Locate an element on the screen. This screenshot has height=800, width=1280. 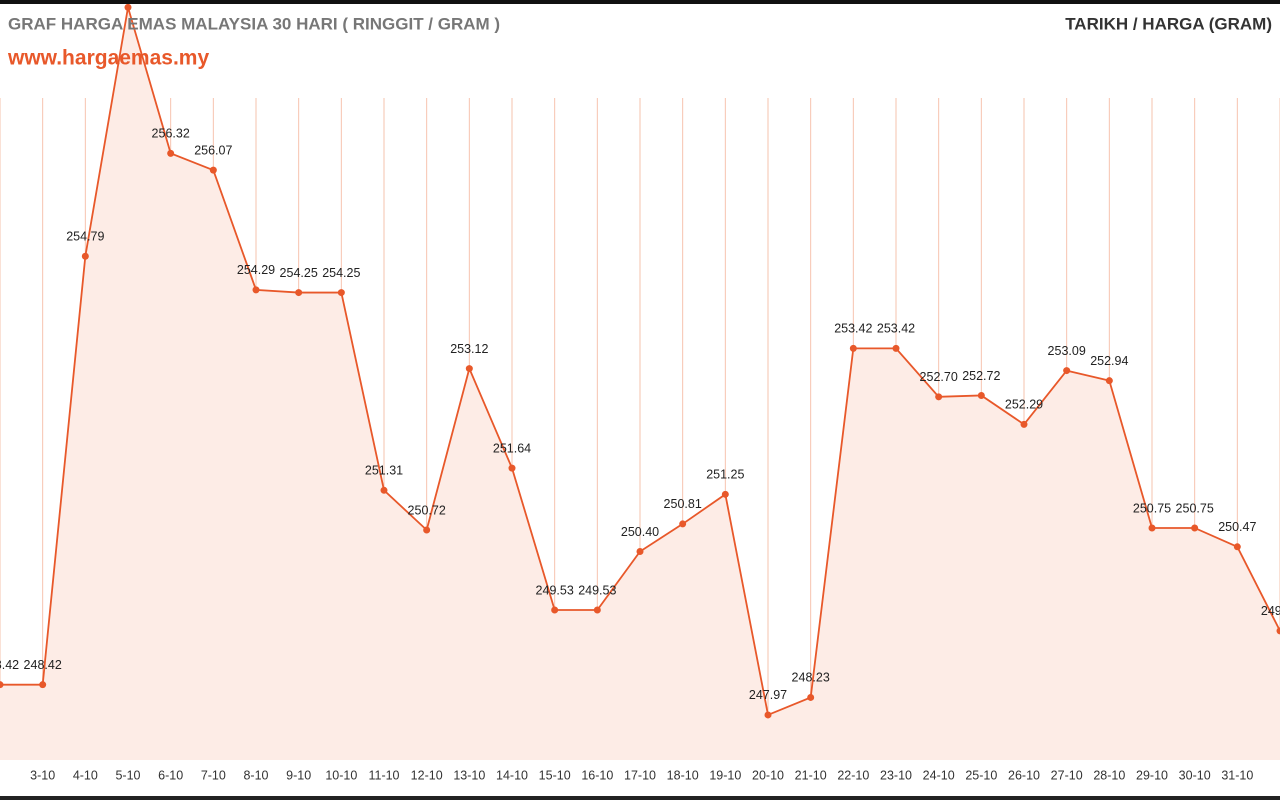
x-tick-label: 15-10 is located at coordinates (555, 775).